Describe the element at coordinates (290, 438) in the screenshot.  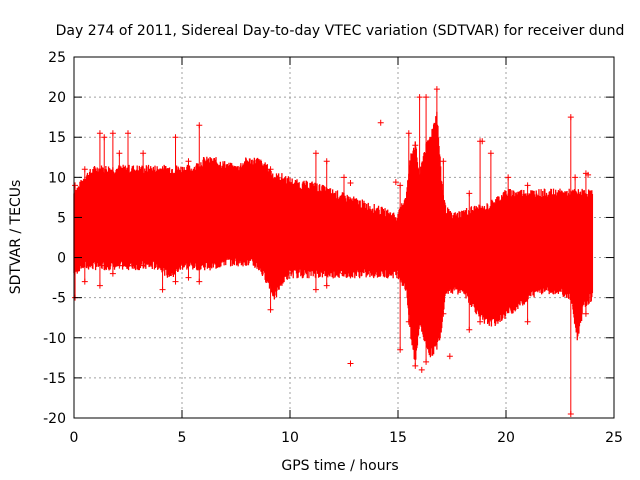
I see `x-tick-label: 10` at that location.